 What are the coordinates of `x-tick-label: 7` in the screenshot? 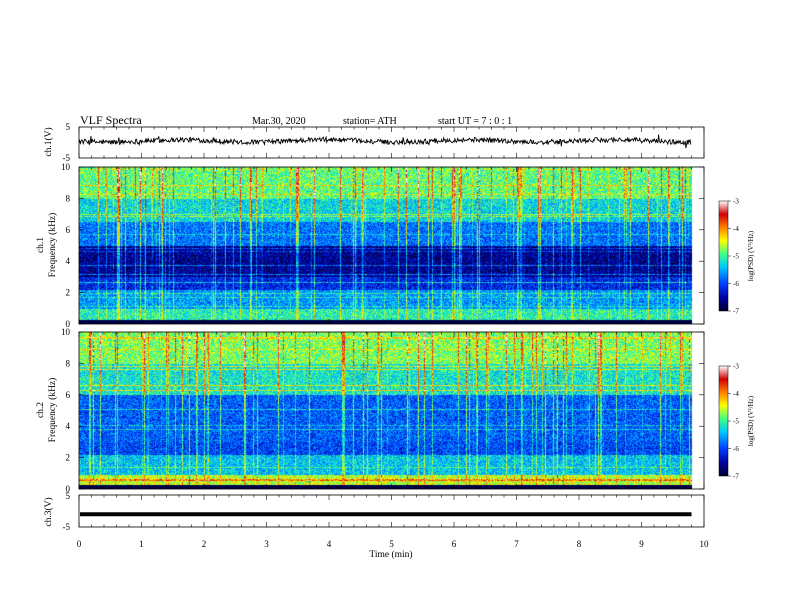 It's located at (516, 544).